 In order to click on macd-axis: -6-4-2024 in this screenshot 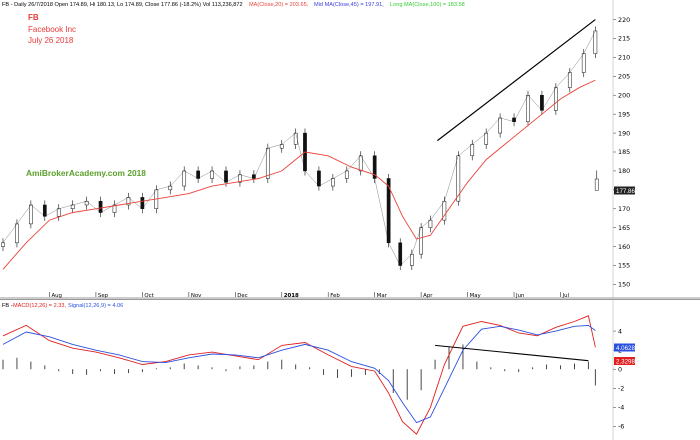, I will do `click(618, 379)`.